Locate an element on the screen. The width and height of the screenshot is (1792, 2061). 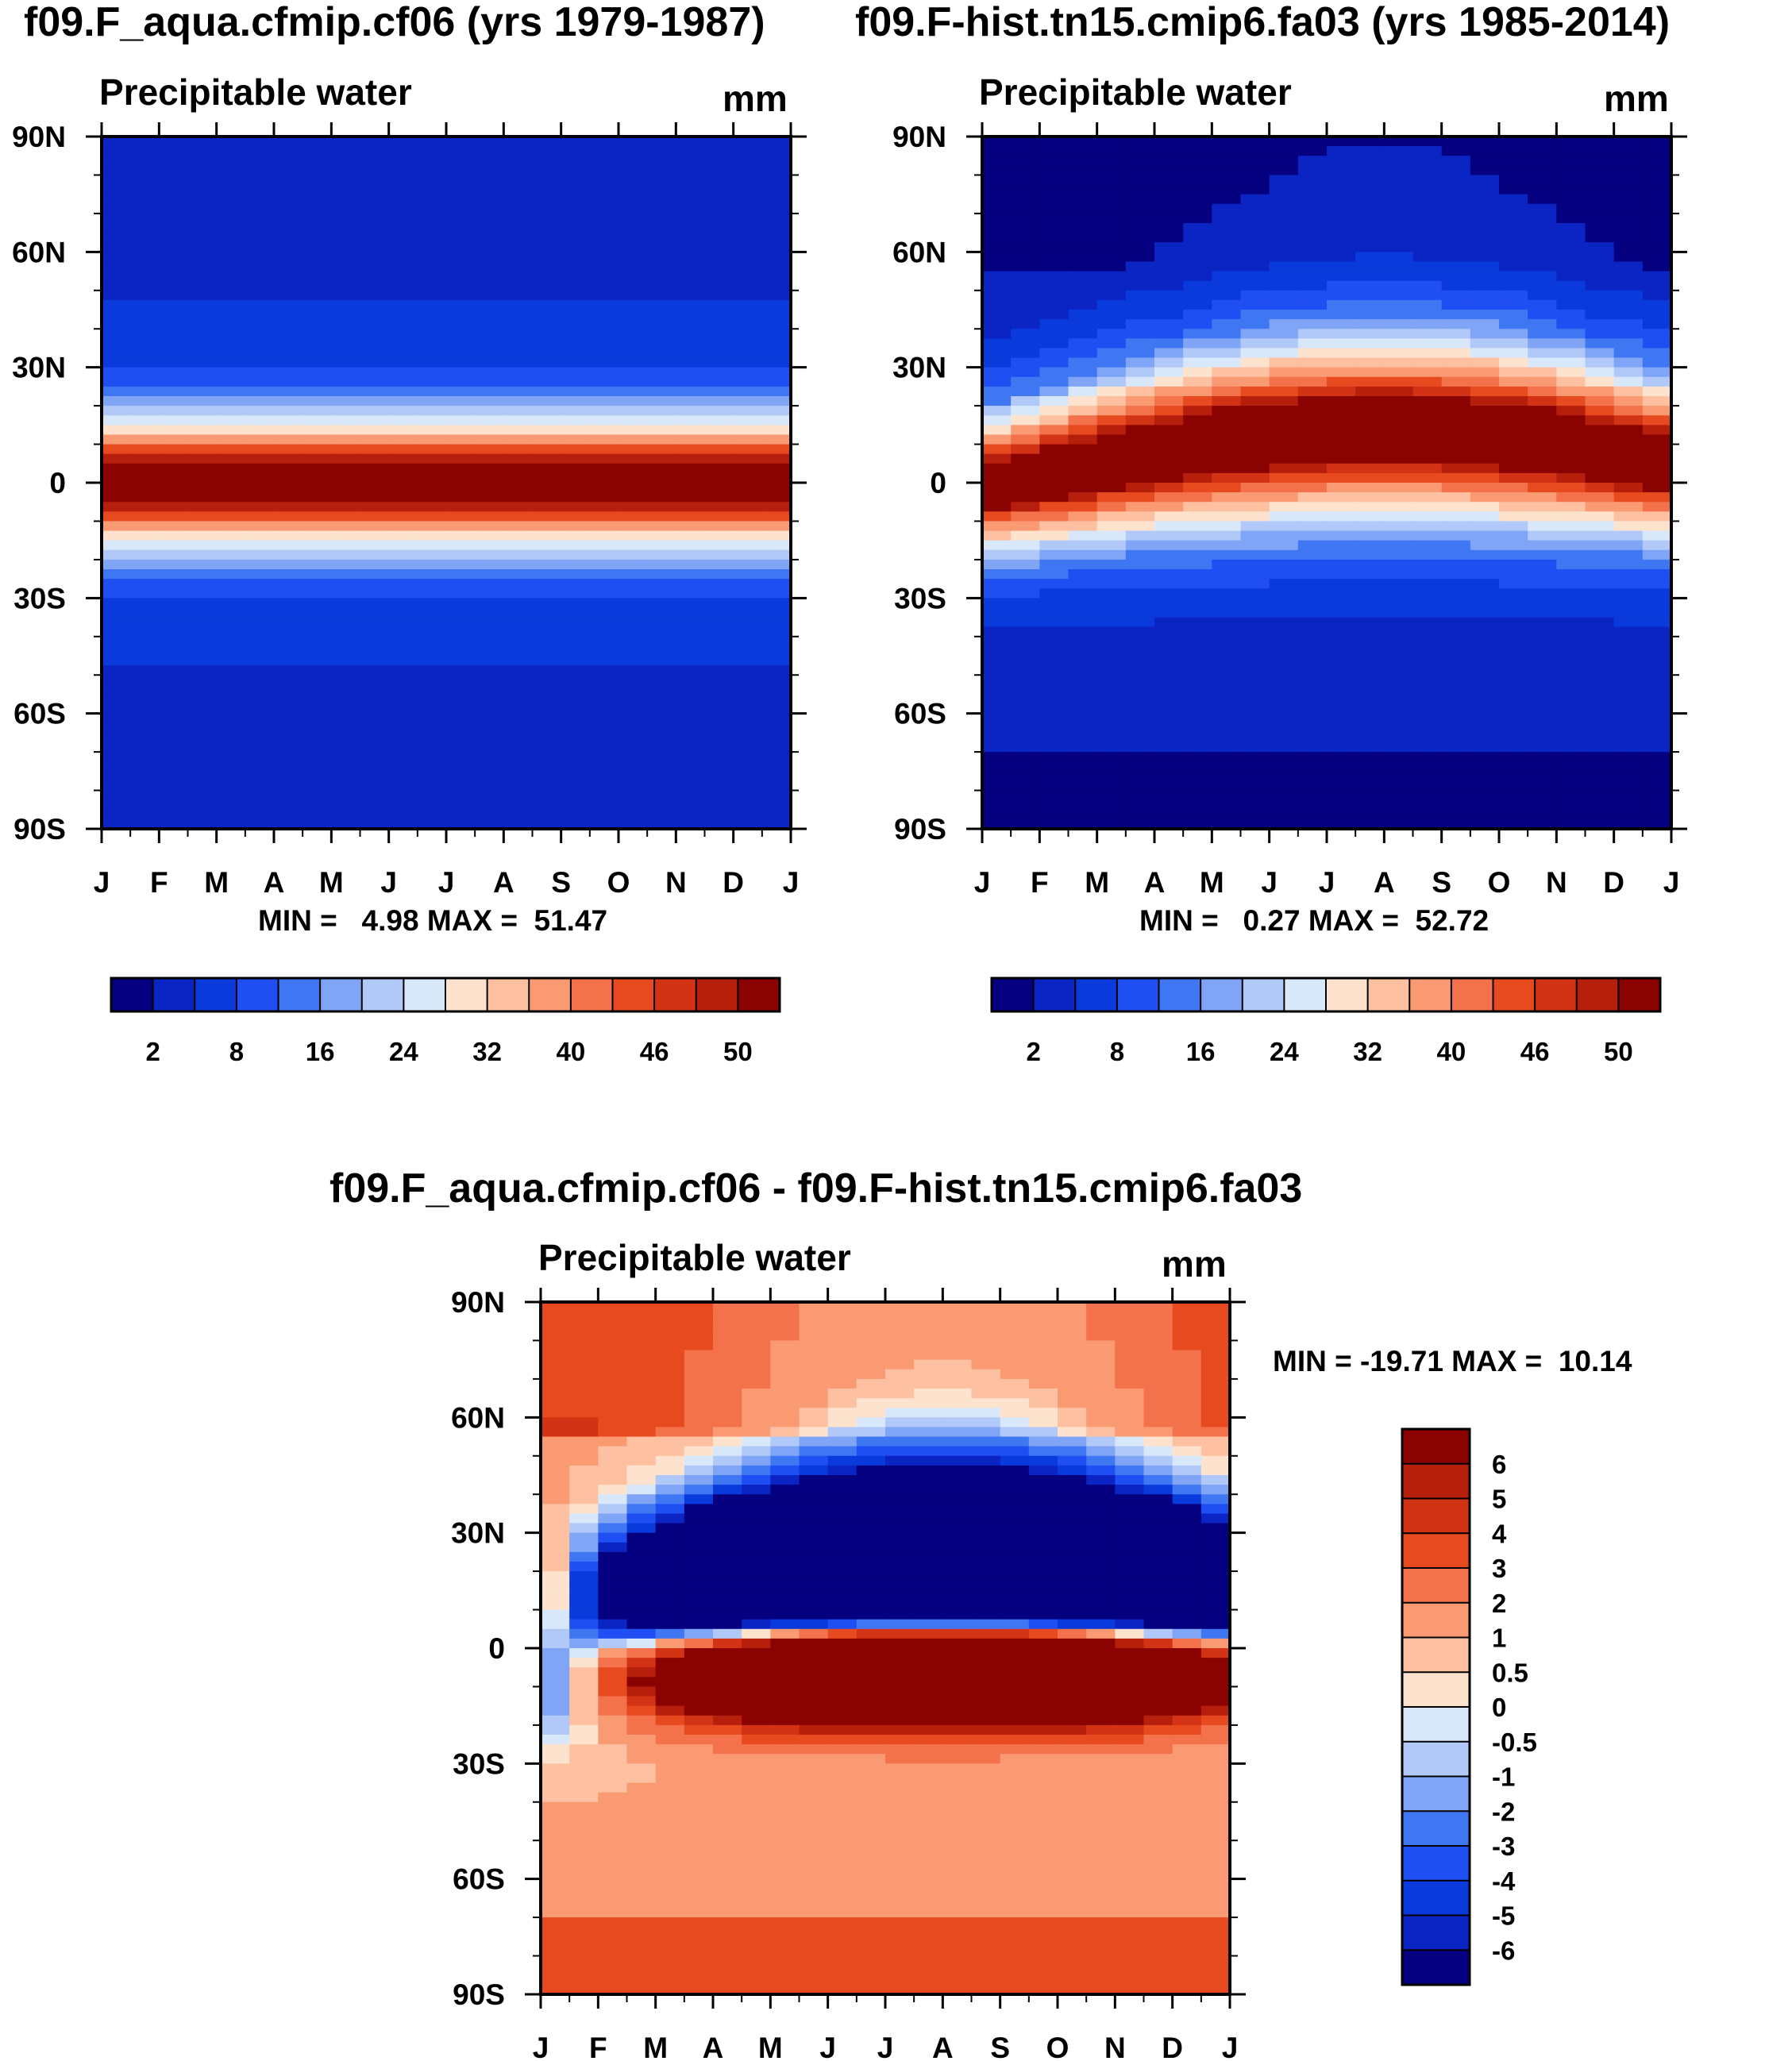
colorbar-label: 40 is located at coordinates (1452, 1051).